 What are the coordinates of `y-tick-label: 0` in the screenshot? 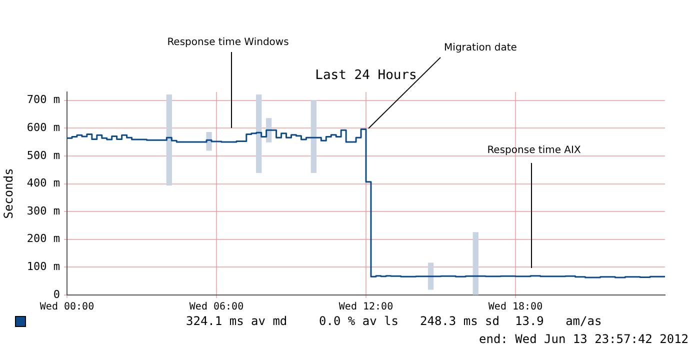 It's located at (56, 294).